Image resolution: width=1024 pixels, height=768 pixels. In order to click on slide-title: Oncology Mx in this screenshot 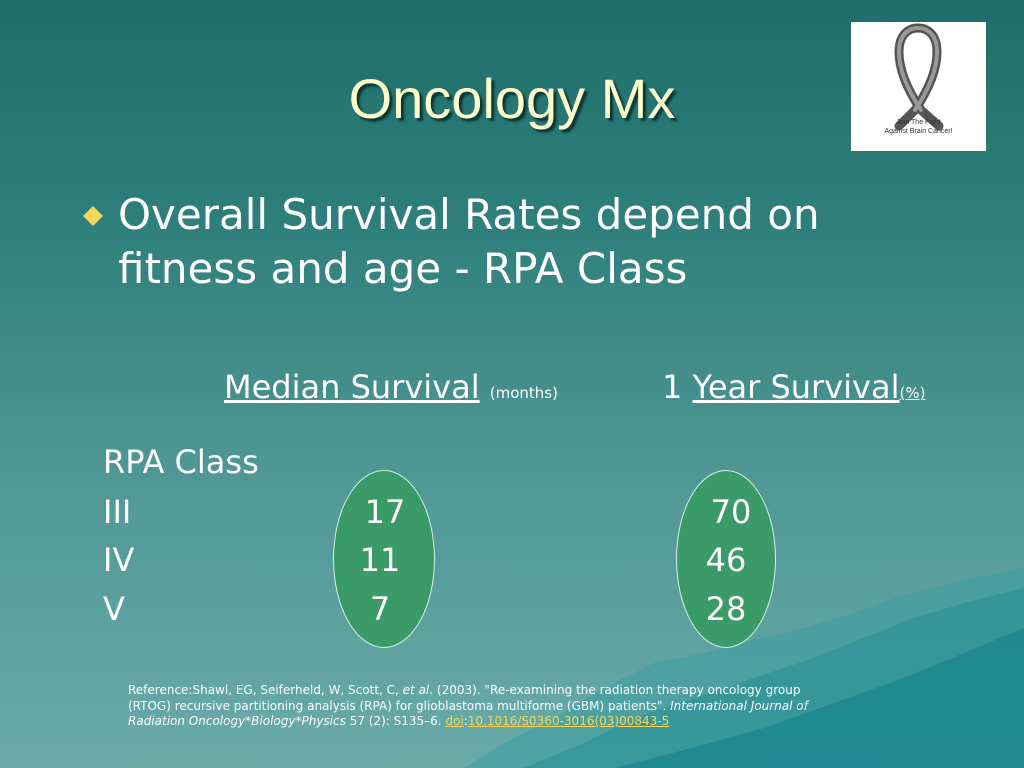, I will do `click(512, 98)`.